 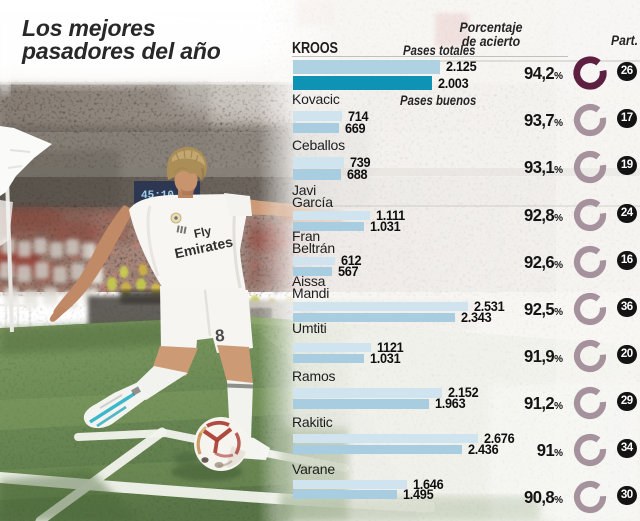 I want to click on svg-text: 8, so click(x=219, y=336).